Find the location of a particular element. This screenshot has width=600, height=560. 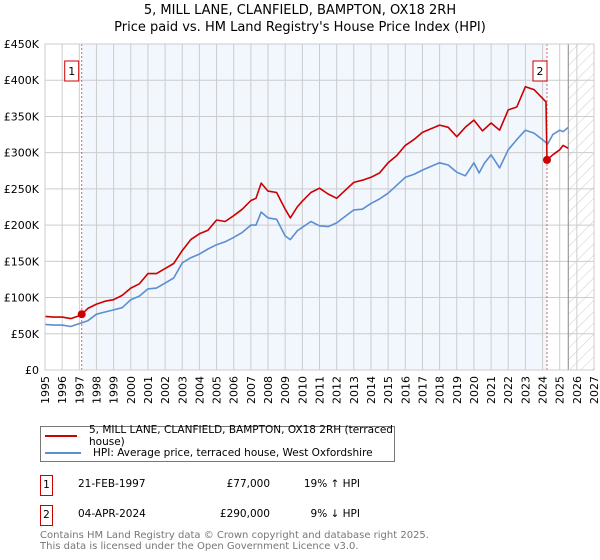

y-tick-label: £400K is located at coordinates (22, 80).